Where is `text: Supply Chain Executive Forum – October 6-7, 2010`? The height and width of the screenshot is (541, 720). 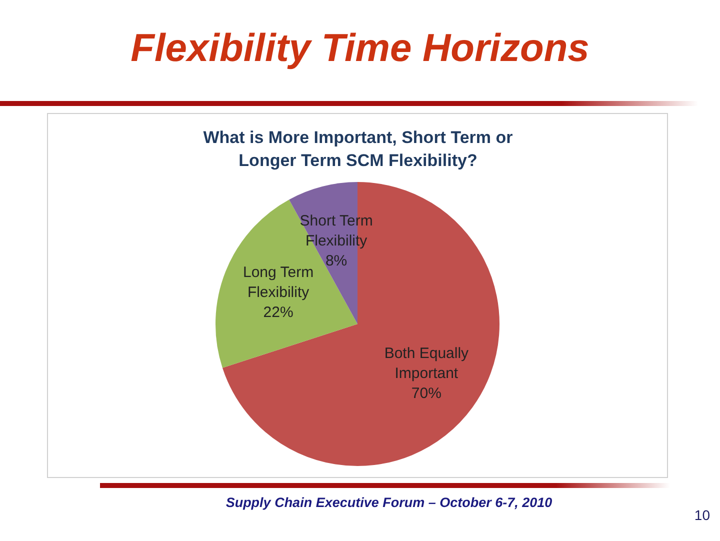
text: Supply Chain Executive Forum – October 6-7, 2010 is located at coordinates (389, 503).